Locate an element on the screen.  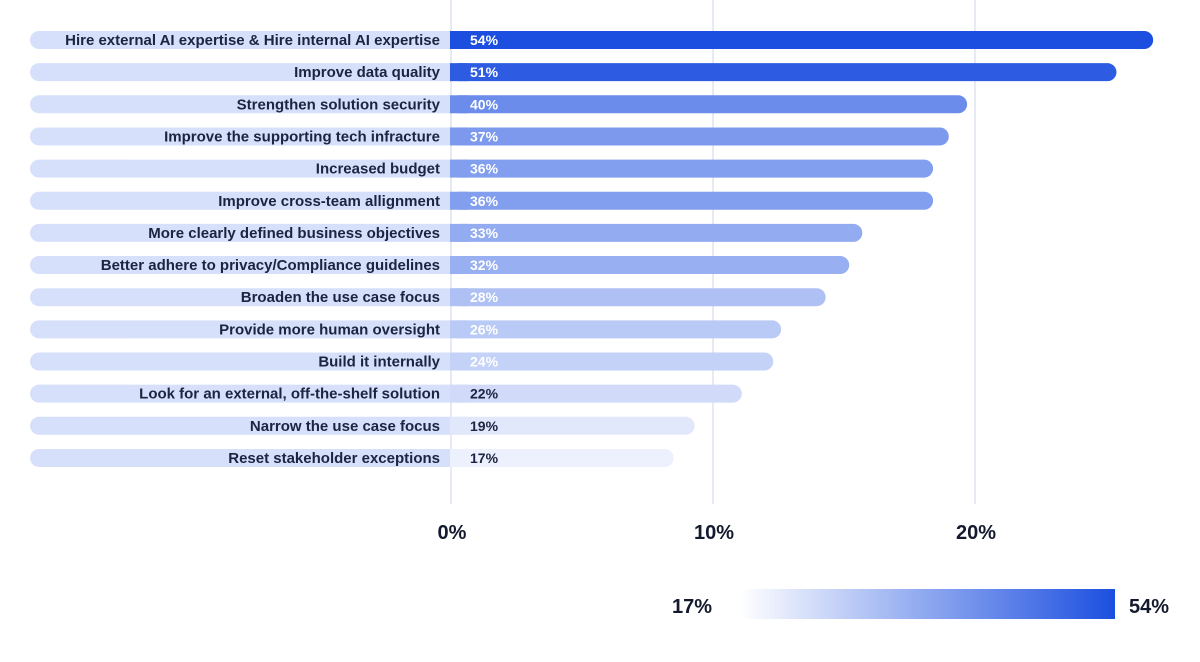
bar-row: Reset stakeholder exceptions 17% is located at coordinates (352, 457).